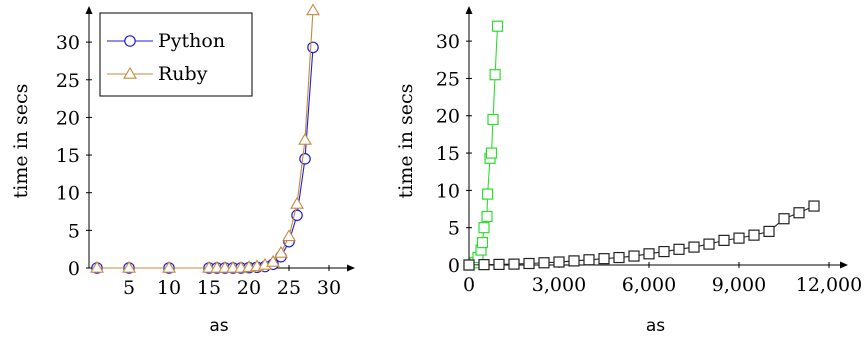 Image resolution: width=865 pixels, height=339 pixels. I want to click on series-line, so click(641, 235).